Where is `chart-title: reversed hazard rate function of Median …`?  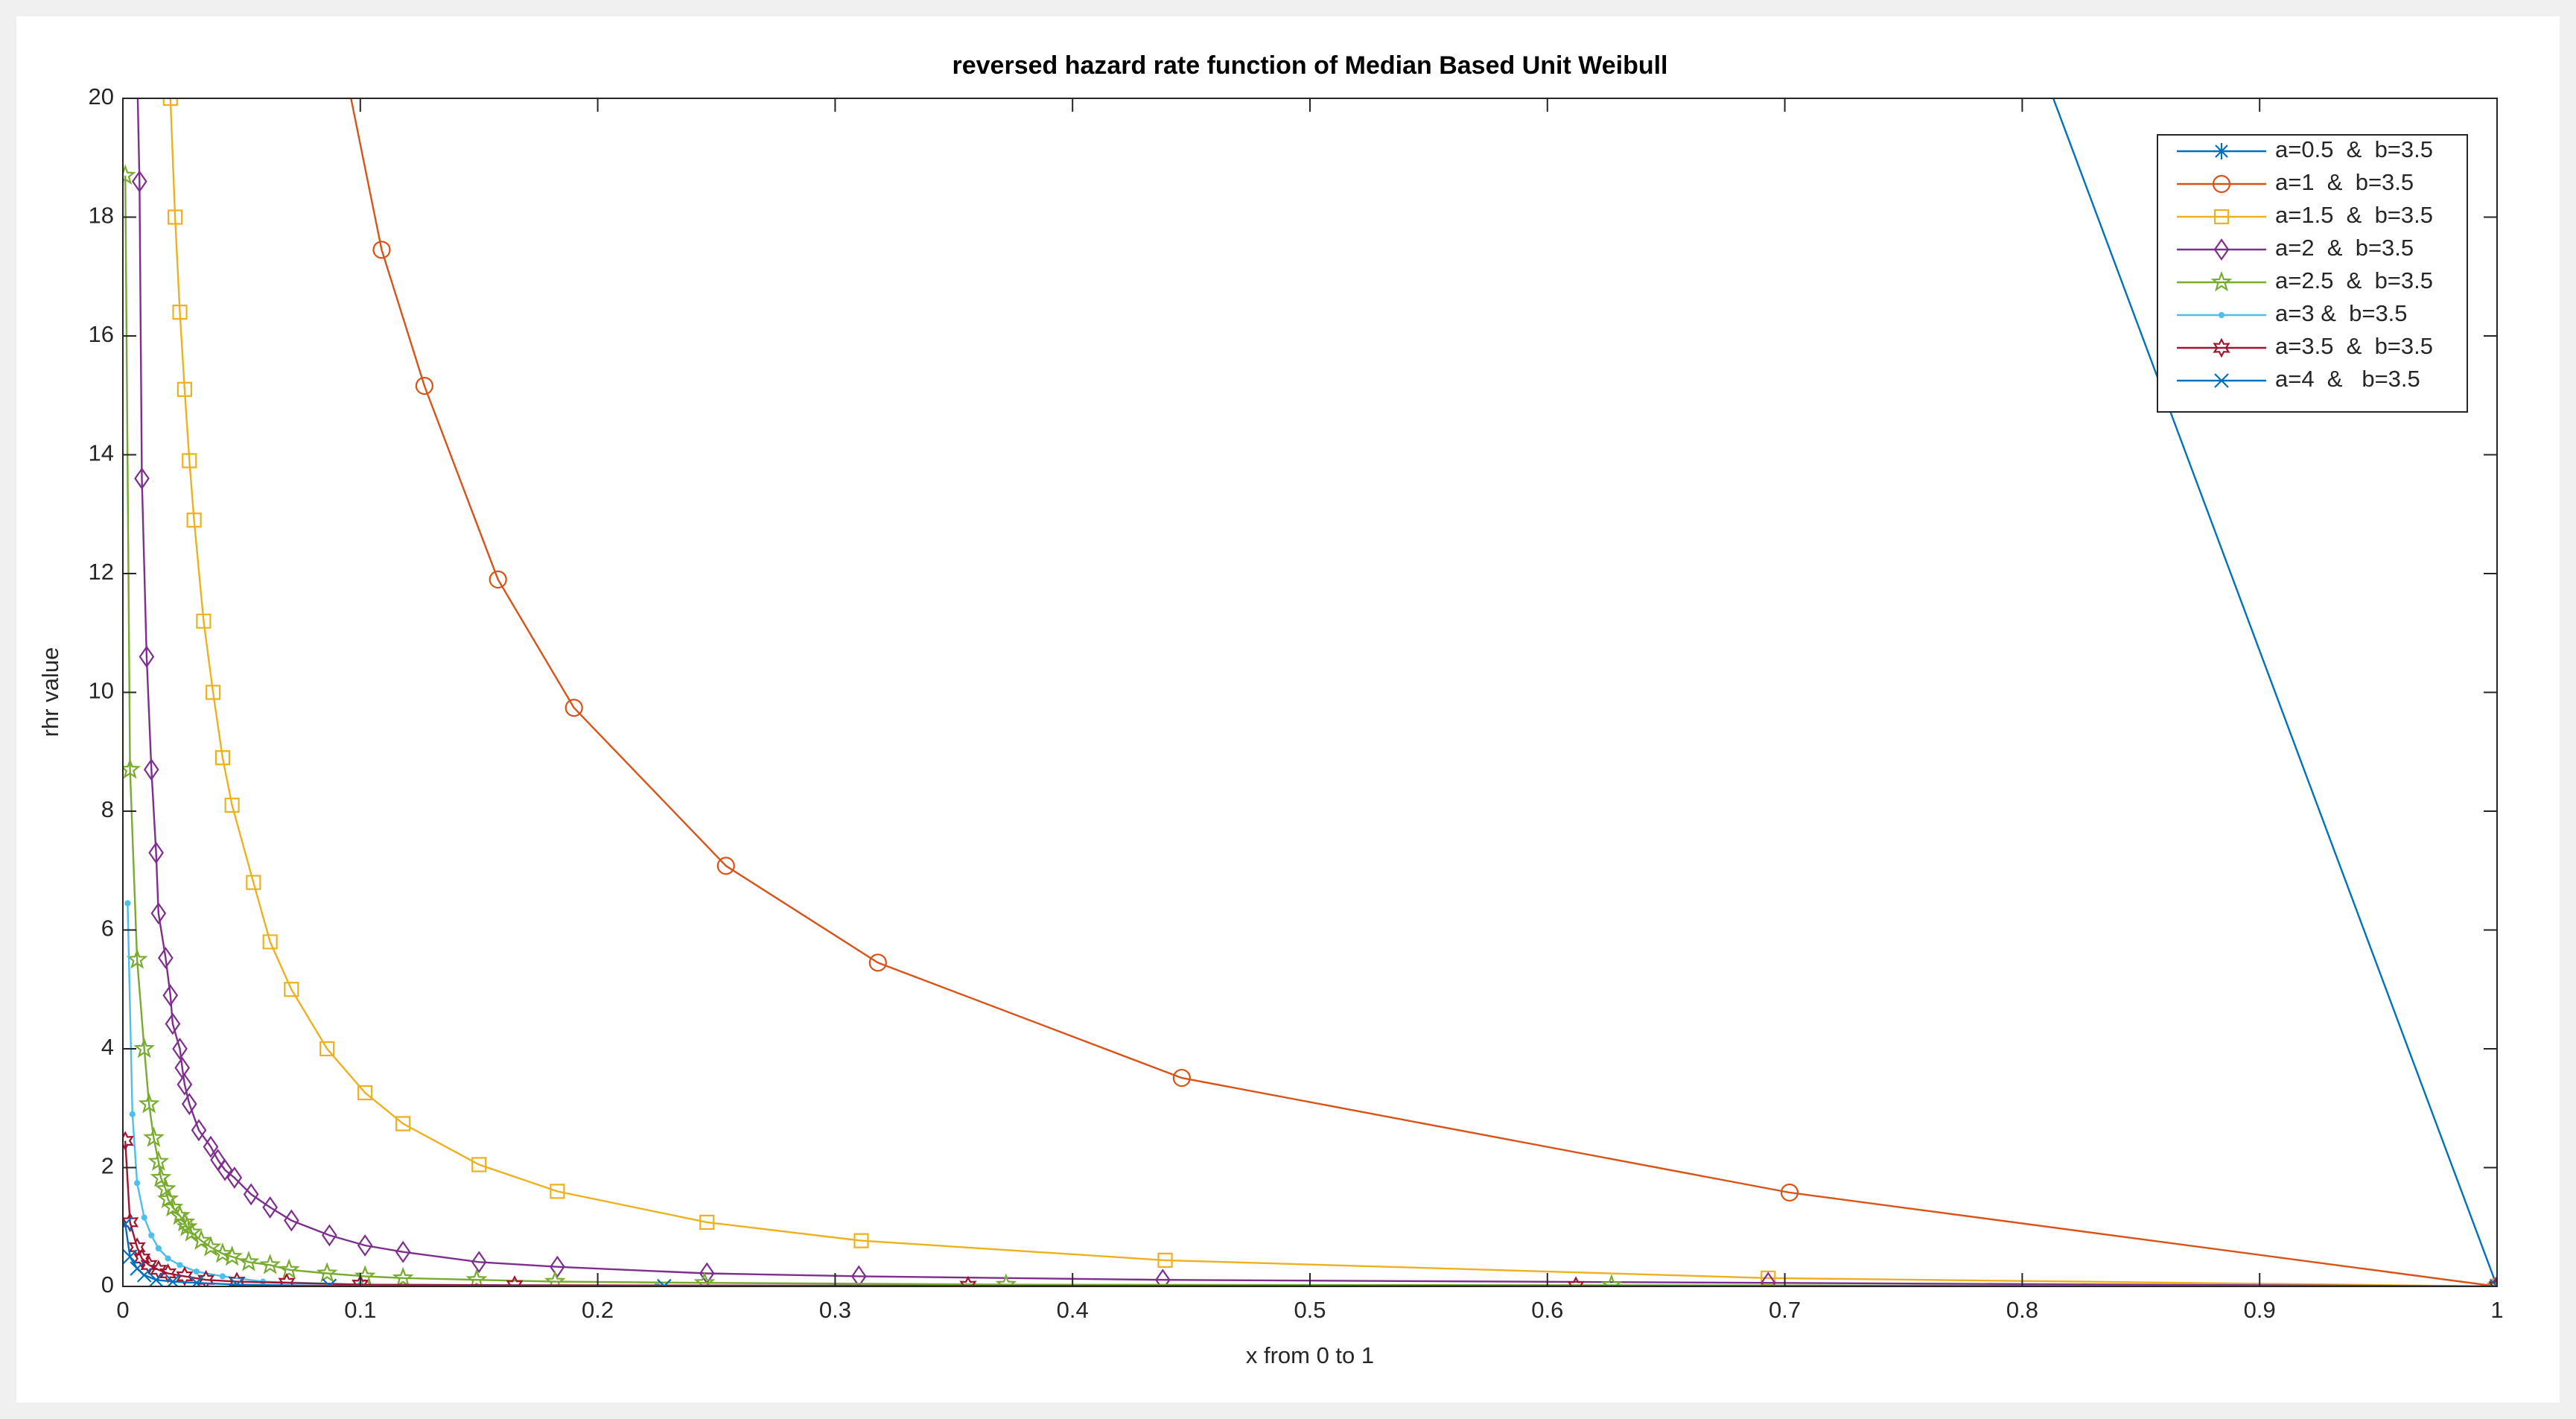 chart-title: reversed hazard rate function of Median … is located at coordinates (1310, 66).